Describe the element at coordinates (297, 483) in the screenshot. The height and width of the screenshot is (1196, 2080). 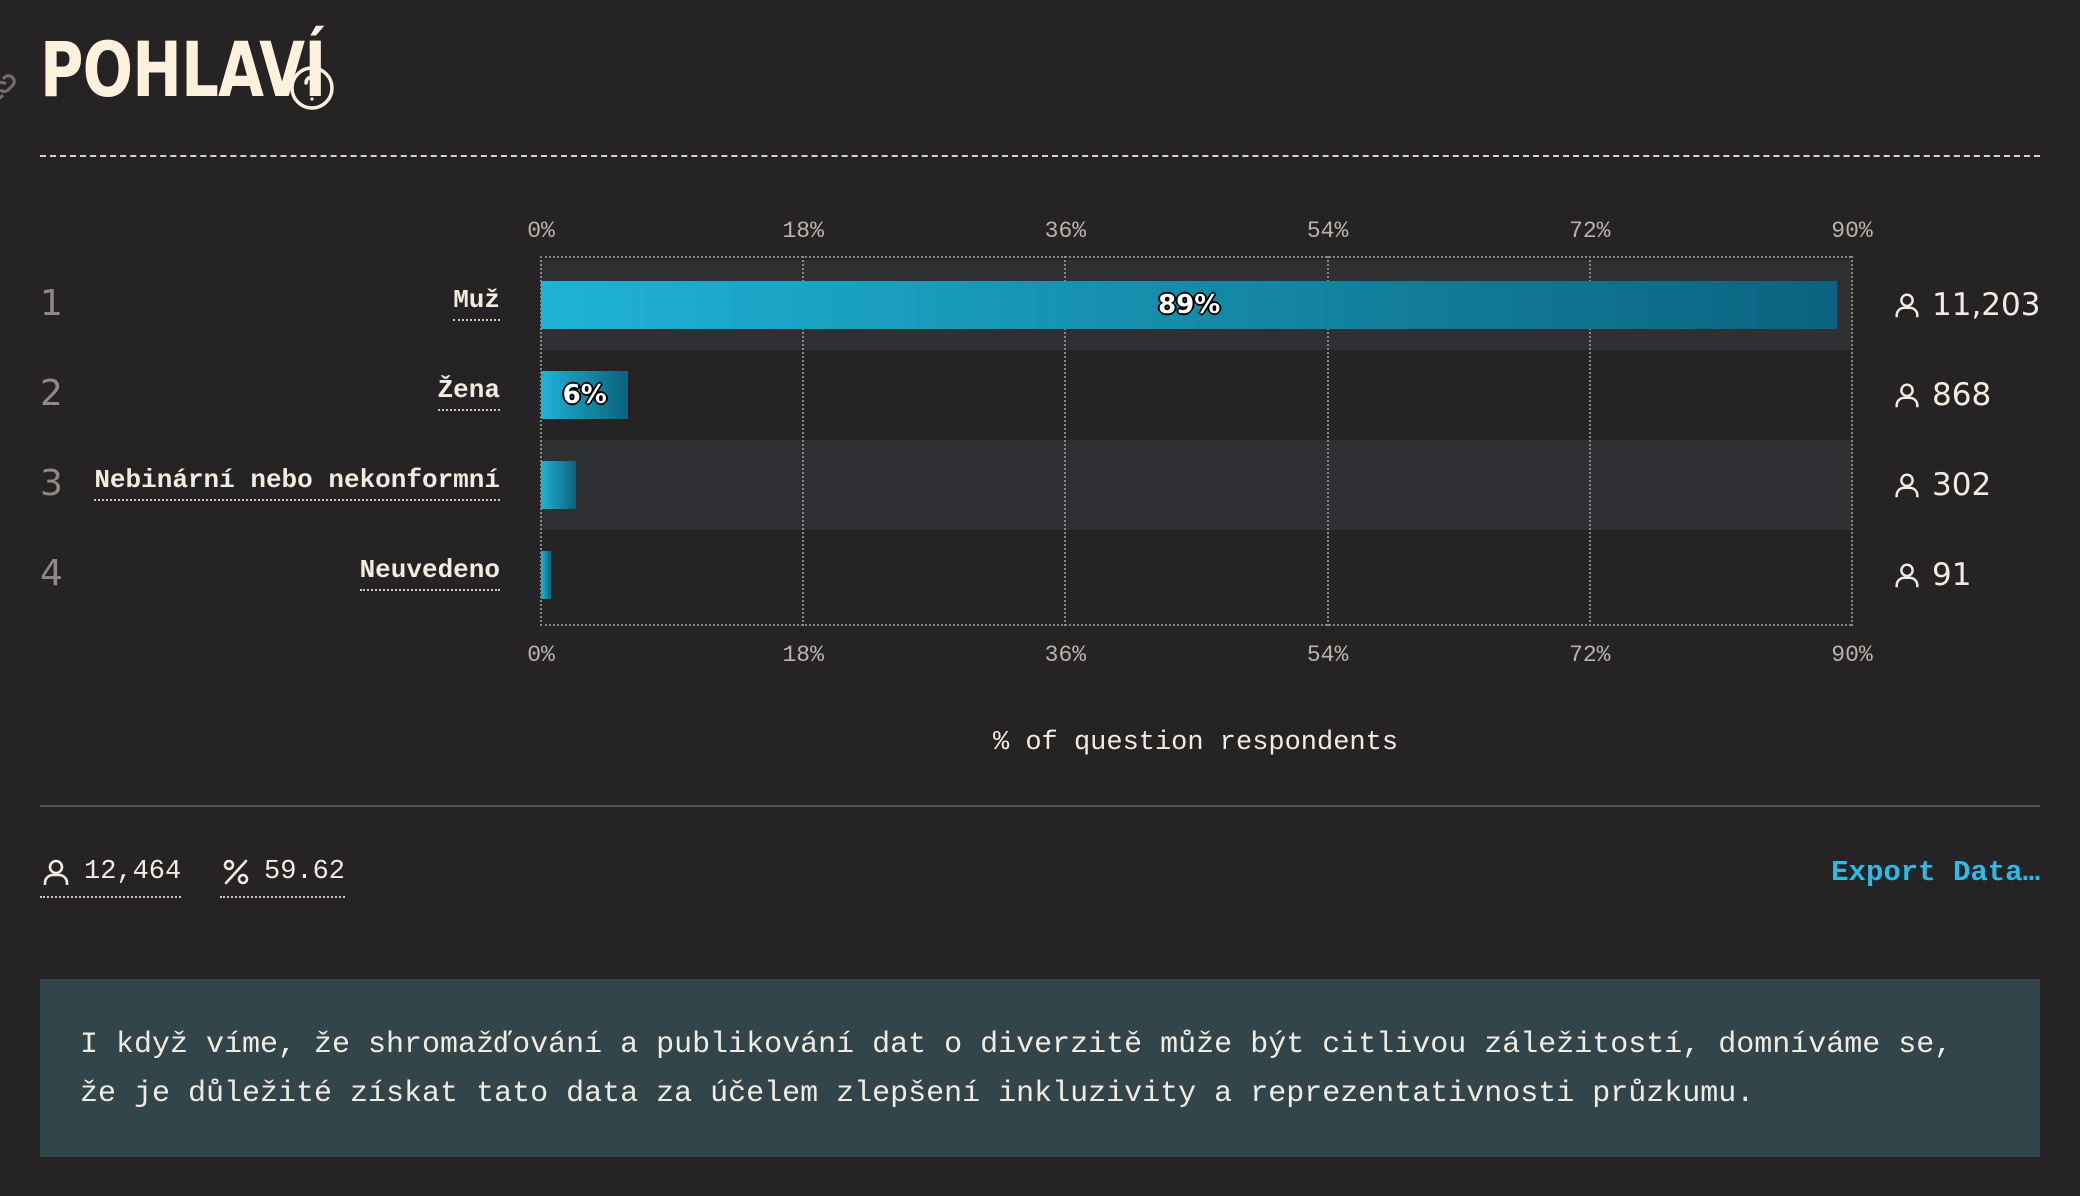
I see `category-label: Nebinární nebo nekonformní` at that location.